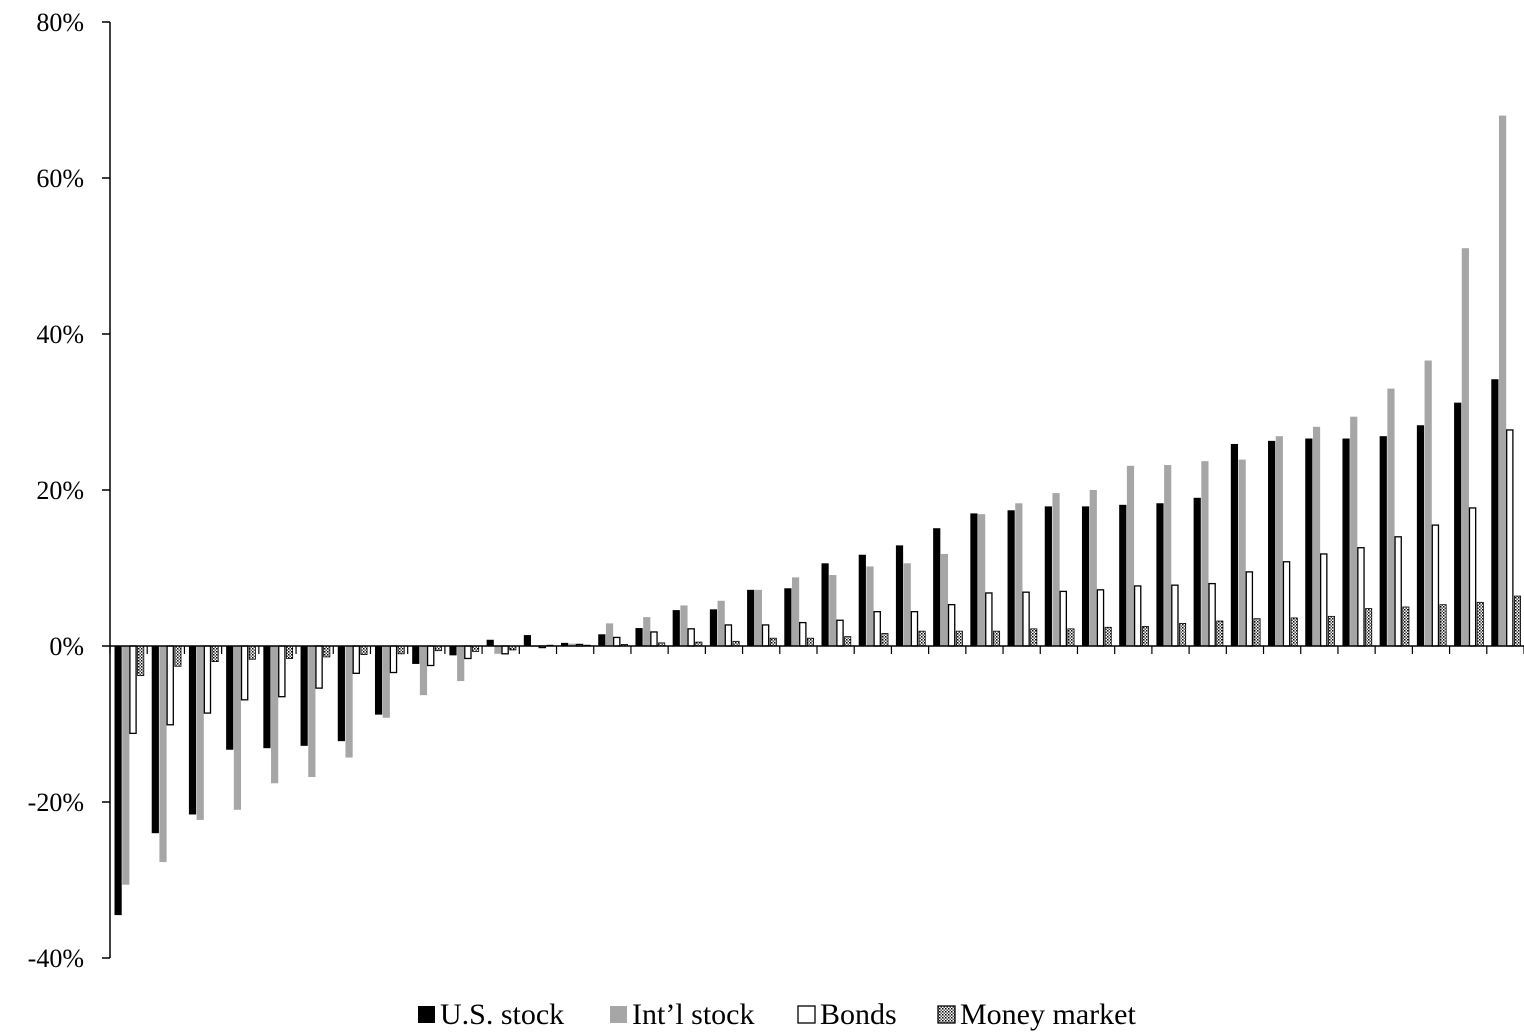  What do you see at coordinates (1048, 1014) in the screenshot?
I see `legend-label-money-market: Money market` at bounding box center [1048, 1014].